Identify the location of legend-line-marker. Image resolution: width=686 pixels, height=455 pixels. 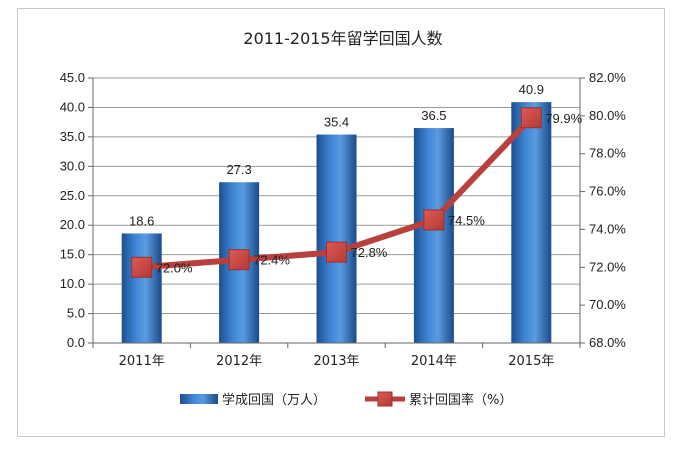
(385, 399).